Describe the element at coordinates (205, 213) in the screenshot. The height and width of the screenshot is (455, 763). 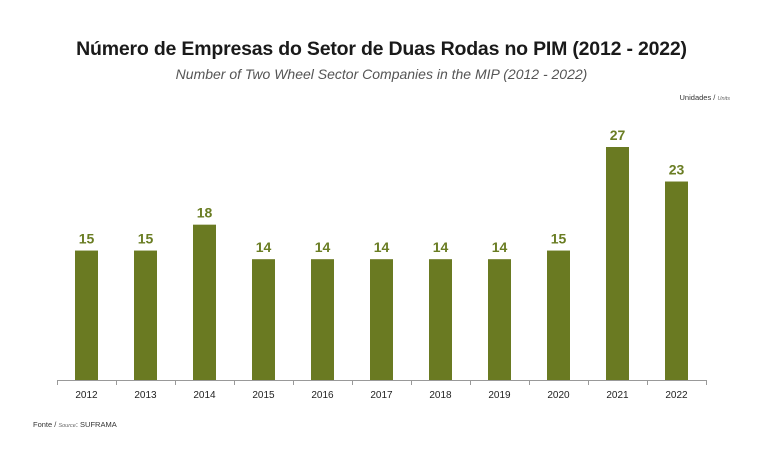
I see `data-label-2014: 18` at that location.